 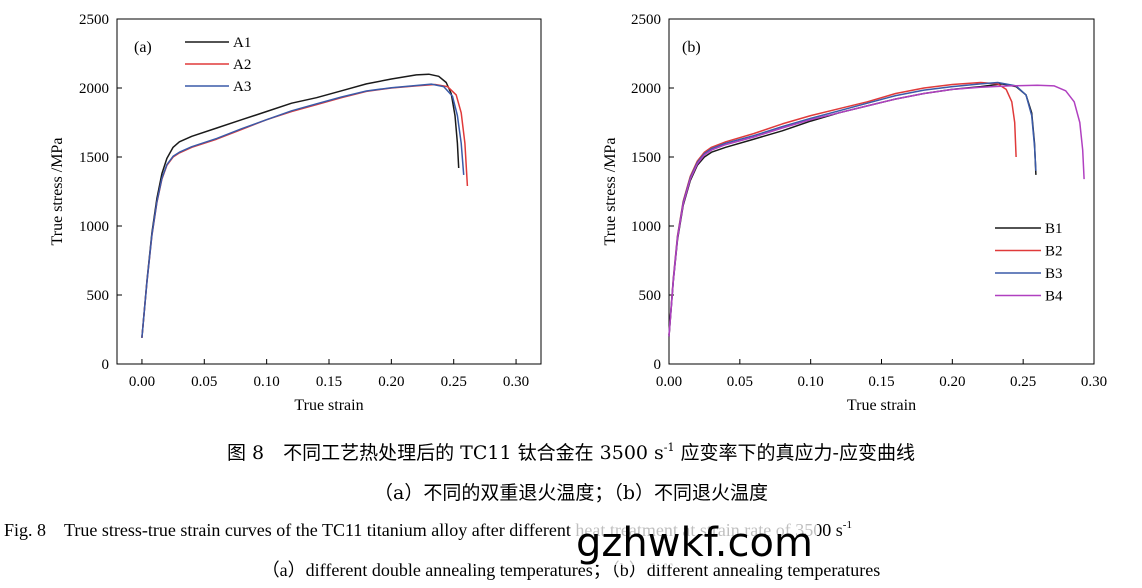 What do you see at coordinates (445, 453) in the screenshot?
I see `caption-cn-title: 图 8 不同工艺热处理后的 TC11 钛合金在 3500 s` at bounding box center [445, 453].